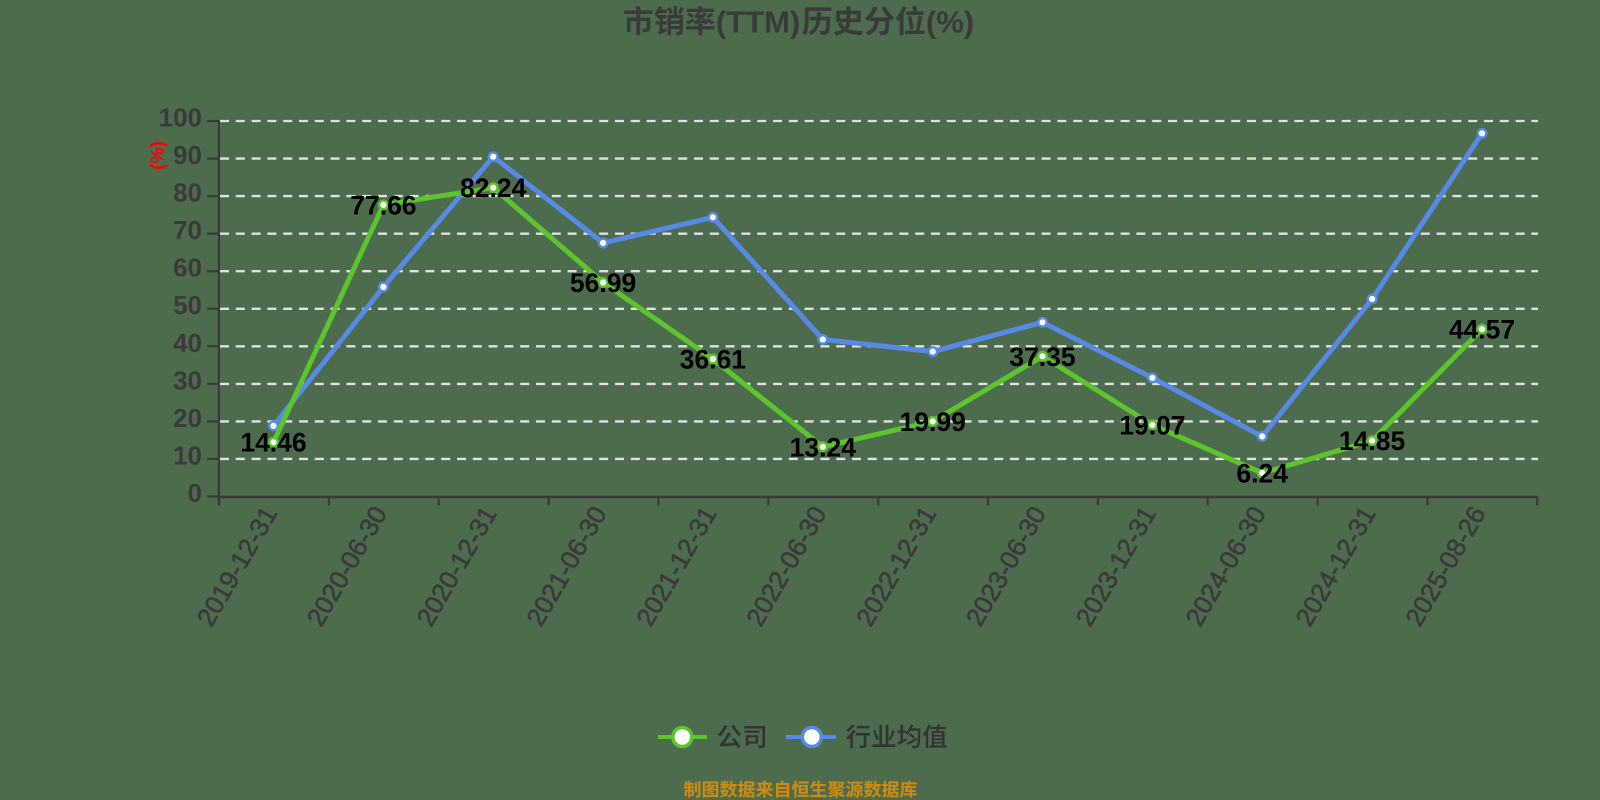  I want to click on svg-text: 100, so click(180, 118).